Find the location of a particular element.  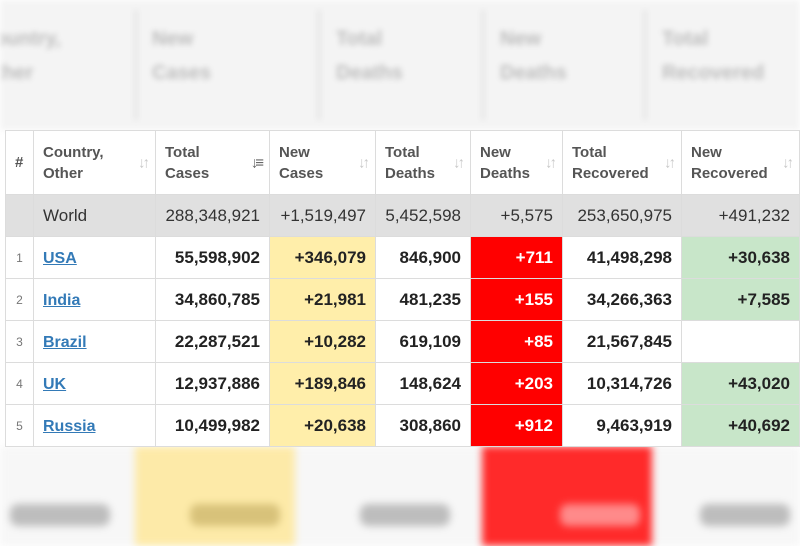

total-cases-cell: 55,598,902 is located at coordinates (212, 257).